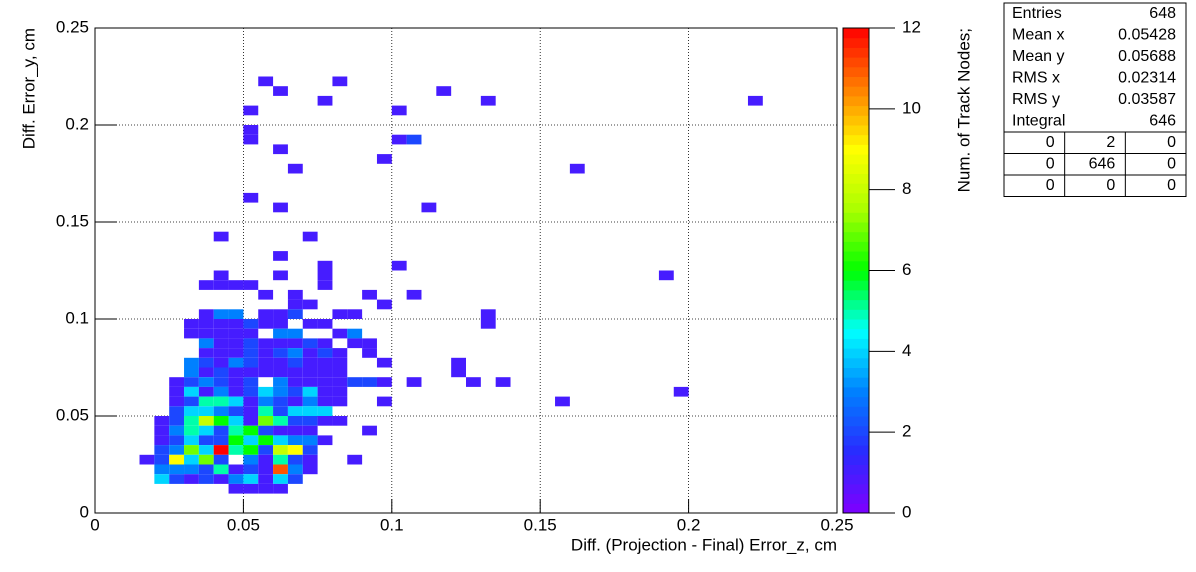 The image size is (1196, 572). I want to click on y-tick-label: 0.15, so click(72, 220).